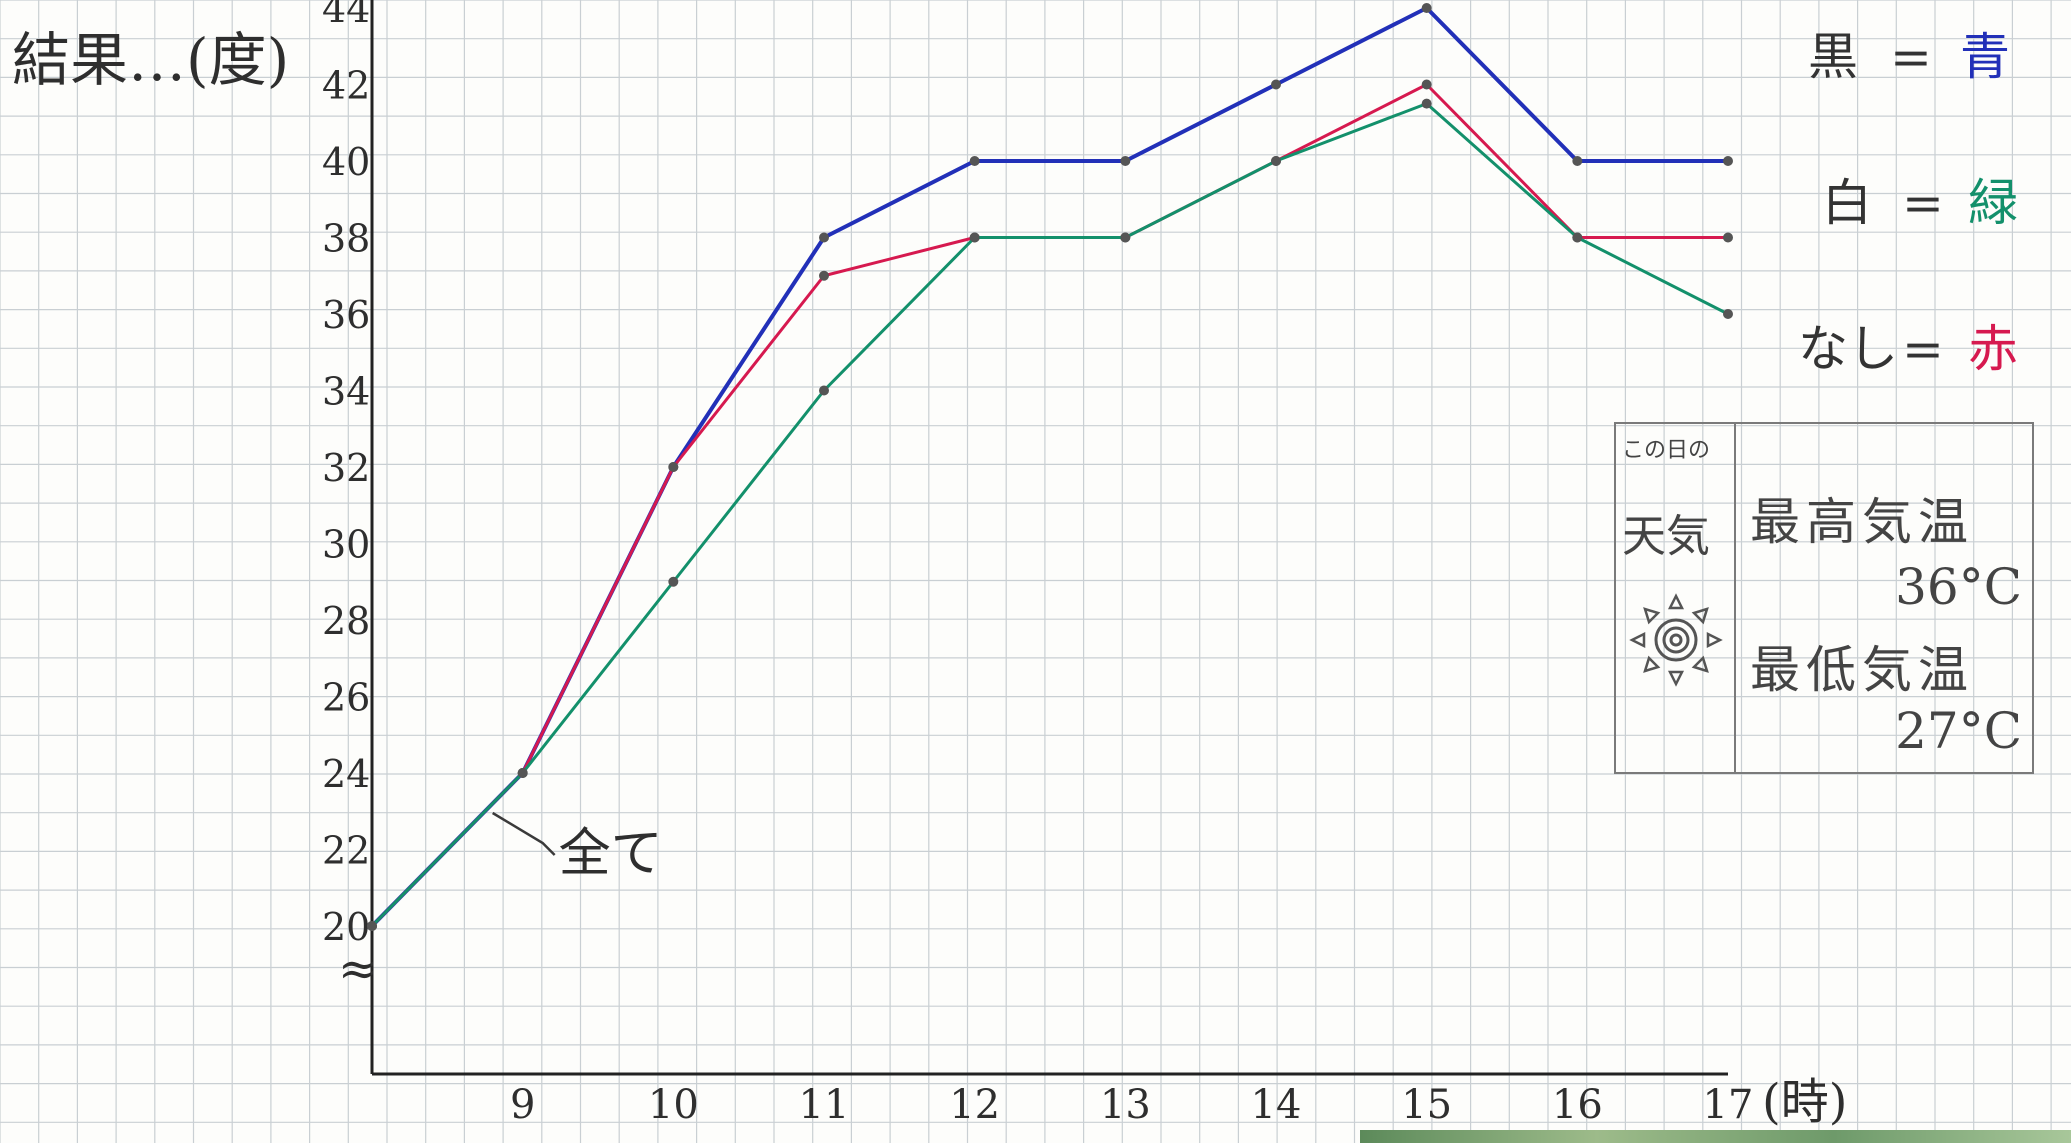 The image size is (2071, 1143). I want to click on x-tick-label: 17, so click(1728, 1105).